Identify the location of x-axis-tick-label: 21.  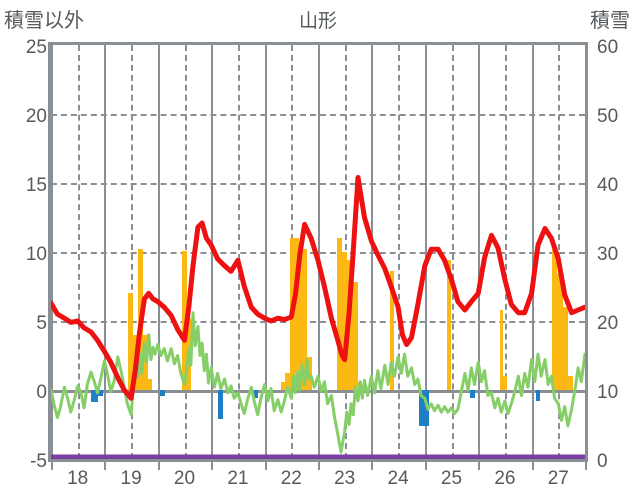
(238, 478).